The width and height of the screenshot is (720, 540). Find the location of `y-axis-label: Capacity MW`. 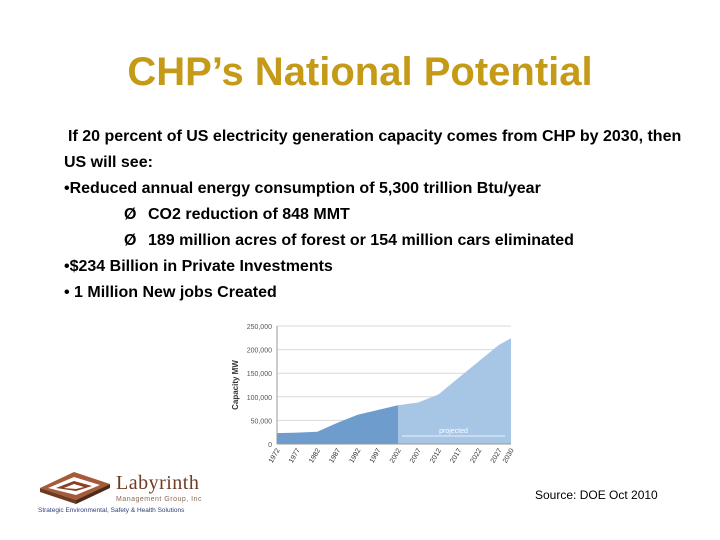

y-axis-label: Capacity MW is located at coordinates (235, 385).